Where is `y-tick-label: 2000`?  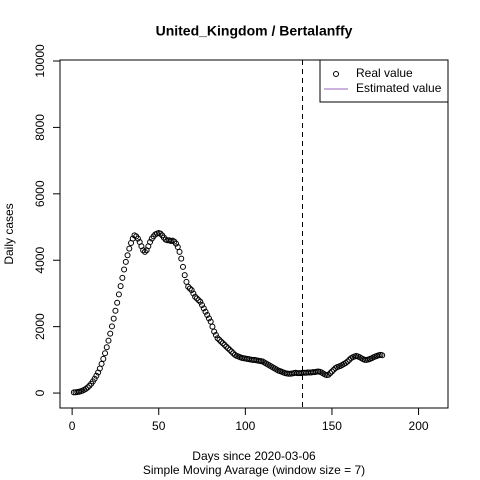
y-tick-label: 2000 is located at coordinates (40, 326).